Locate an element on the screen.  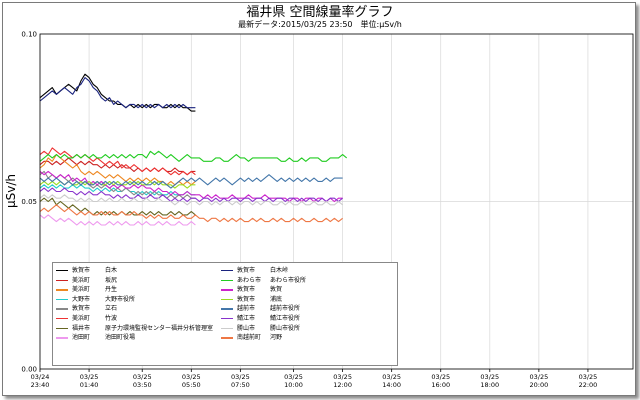
legend-item: 大野市 大野市役所 is located at coordinates (134, 300).